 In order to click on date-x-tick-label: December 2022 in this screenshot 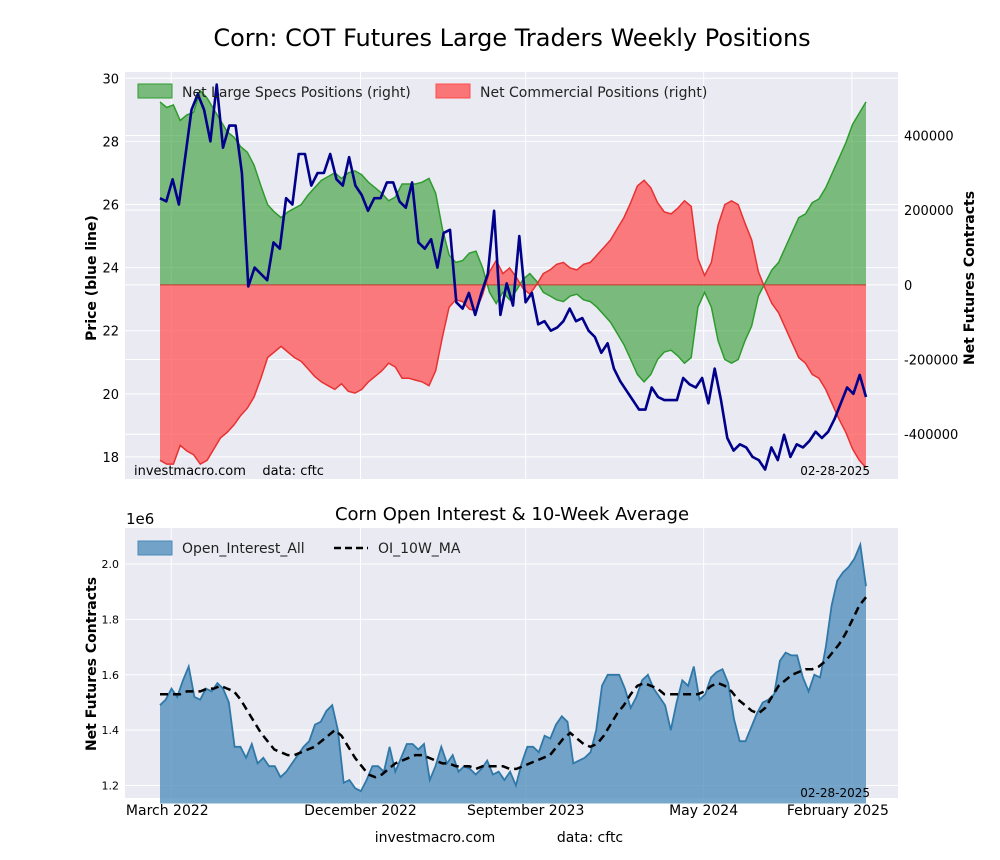, I will do `click(360, 811)`.